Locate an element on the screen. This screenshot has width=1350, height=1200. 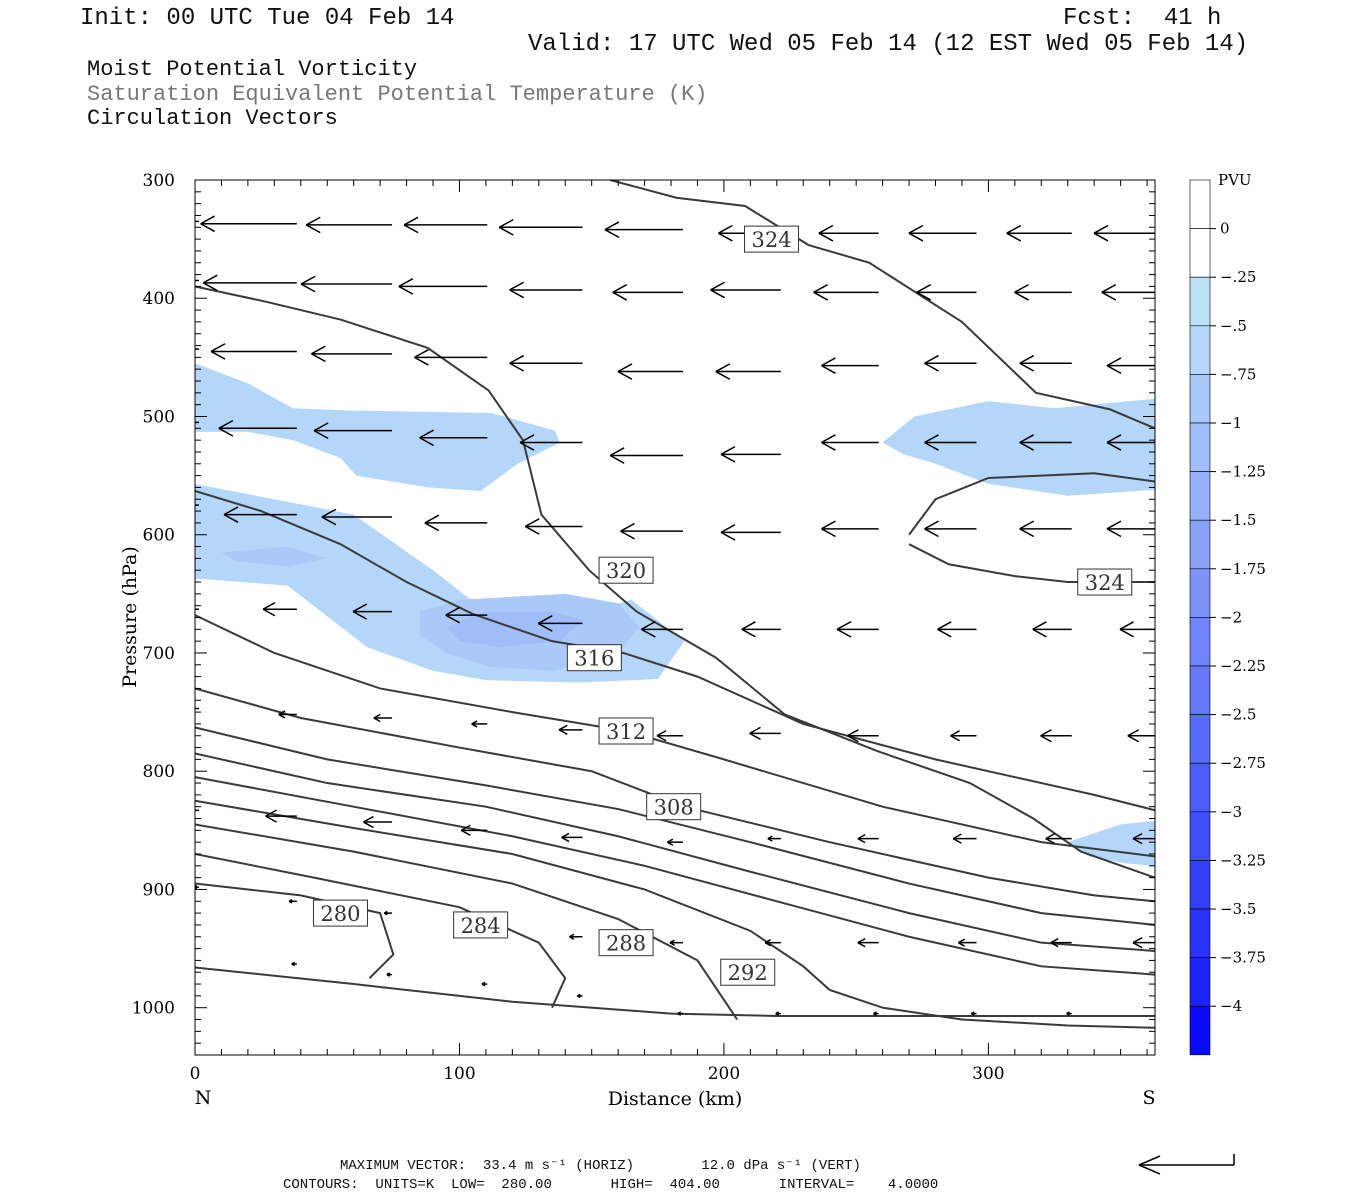
pv-region is located at coordinates (1018, 447).